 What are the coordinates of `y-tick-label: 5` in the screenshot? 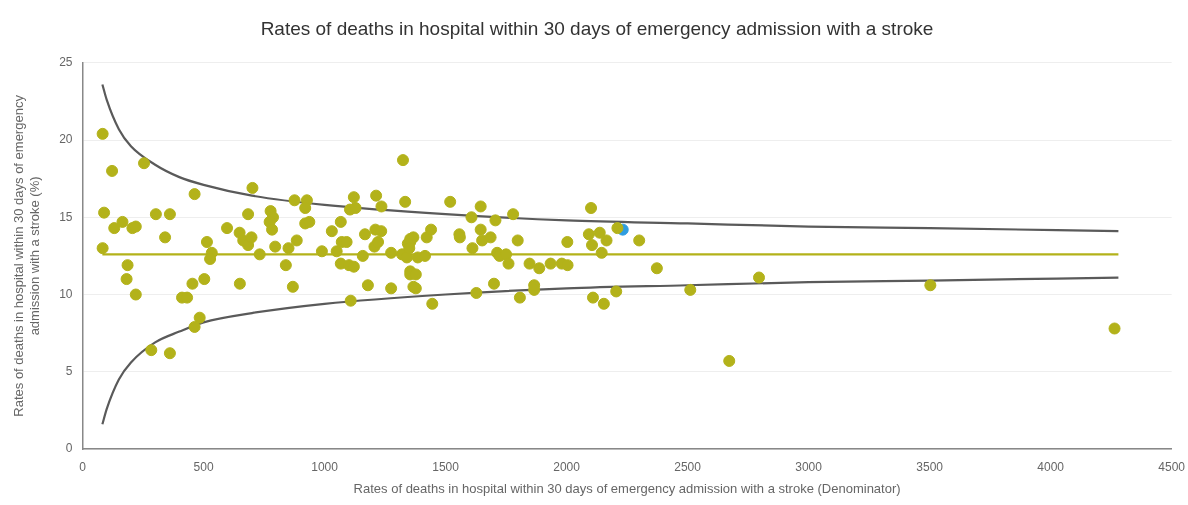 It's located at (69, 371).